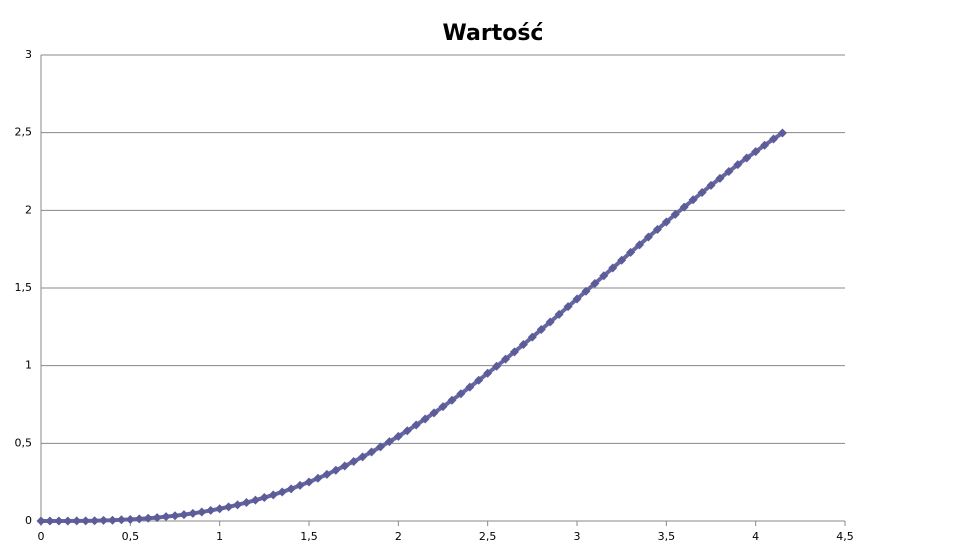  What do you see at coordinates (28, 365) in the screenshot?
I see `y-tick-label: 1` at bounding box center [28, 365].